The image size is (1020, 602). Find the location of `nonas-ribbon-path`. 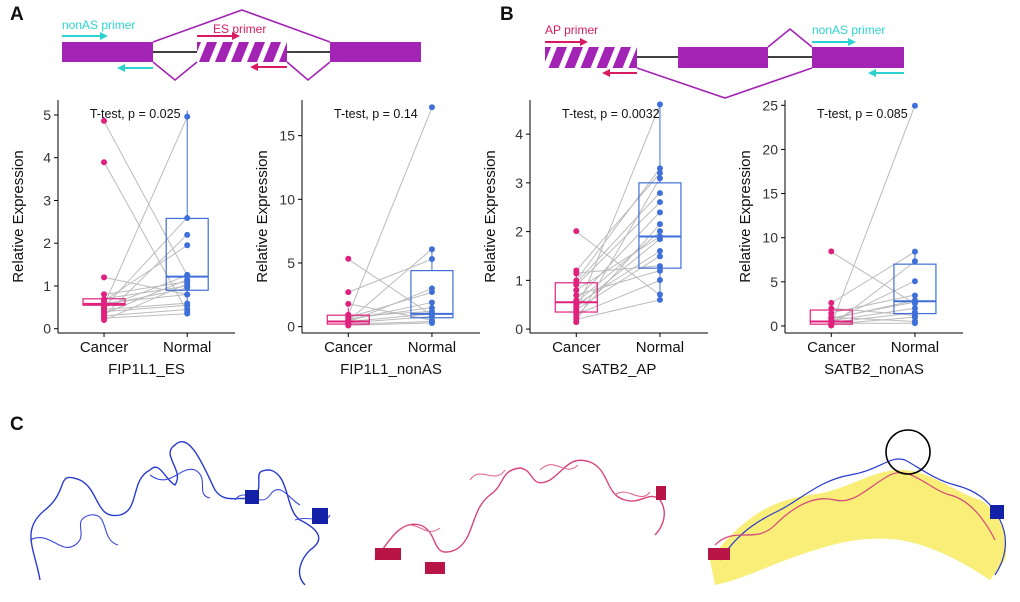

nonas-ribbon-path is located at coordinates (175, 513).